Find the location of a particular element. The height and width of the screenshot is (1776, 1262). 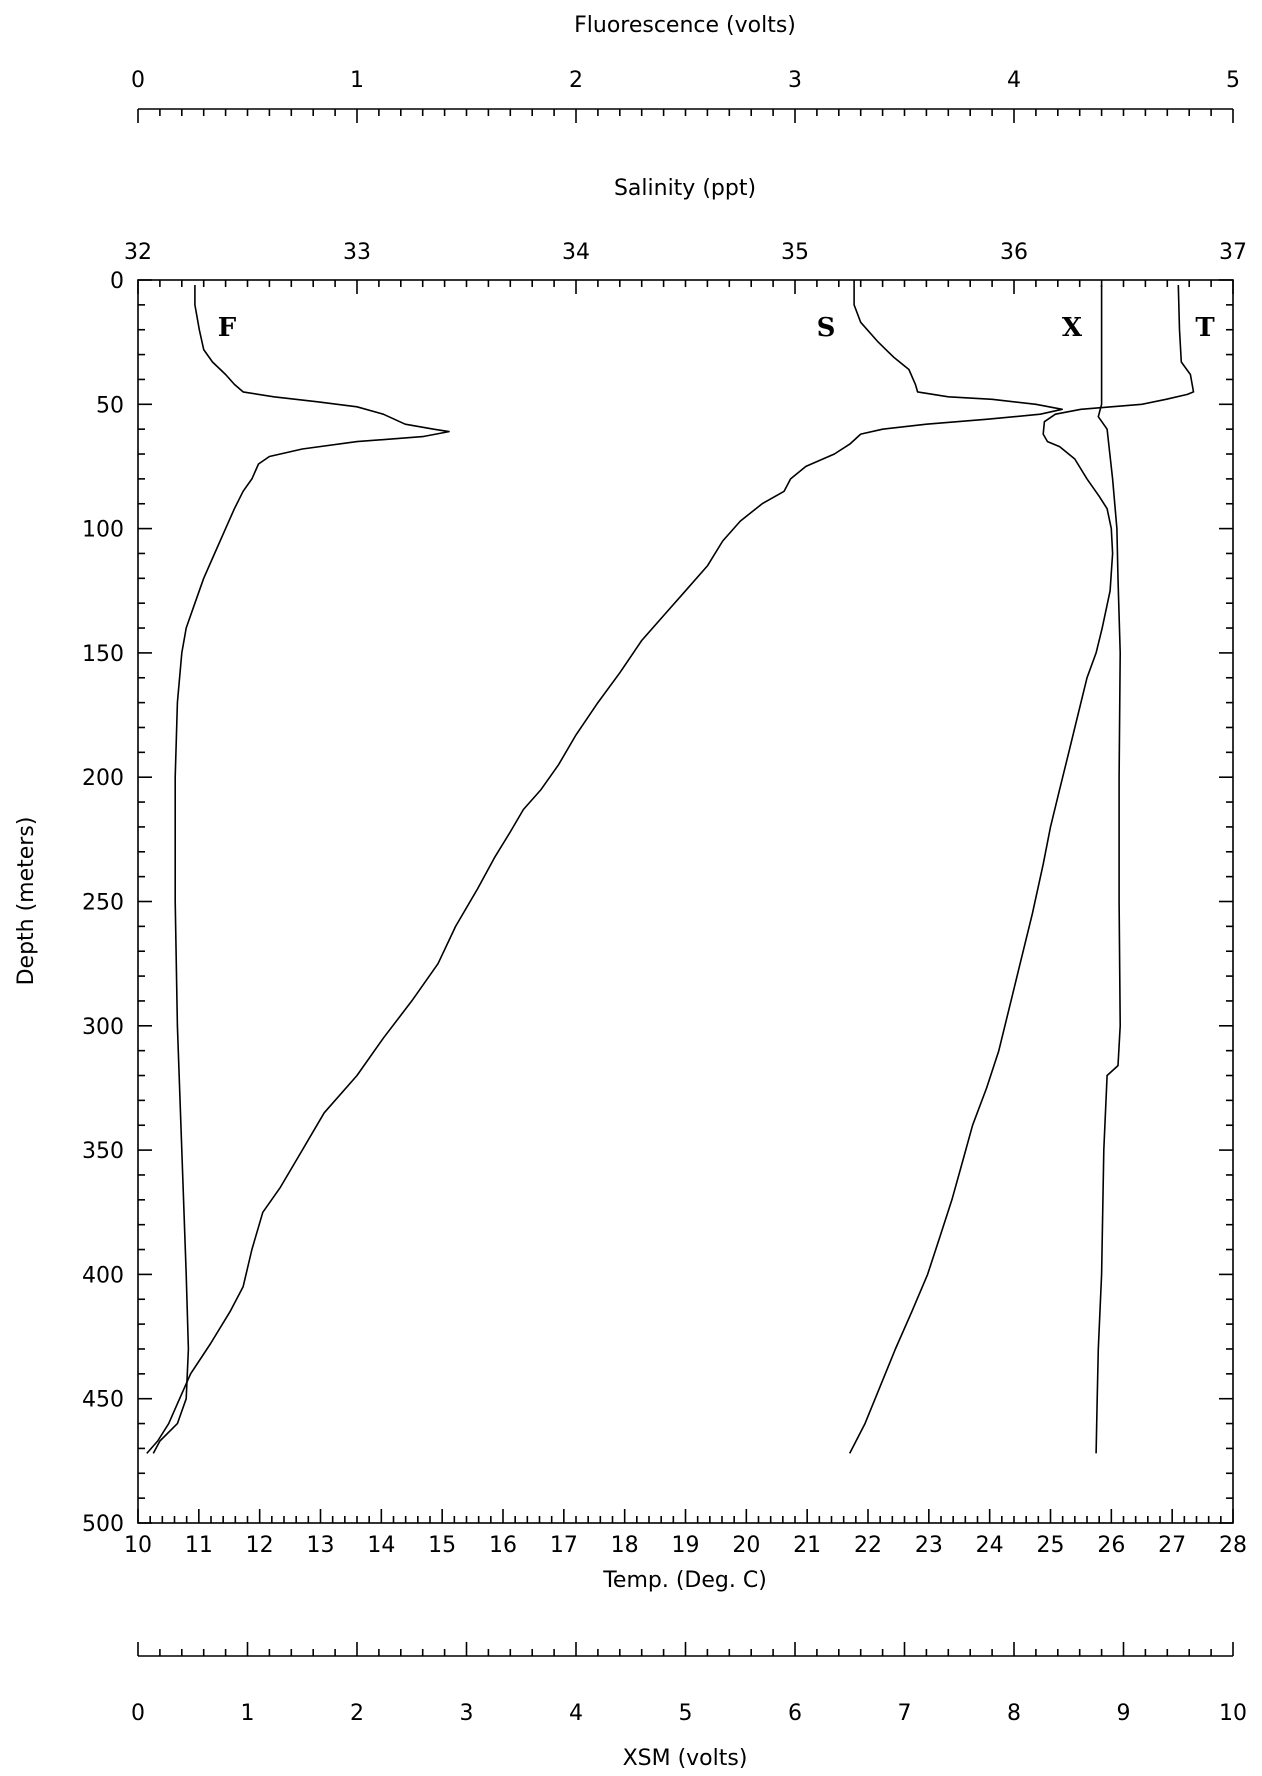

depth-tick-label: 150 is located at coordinates (103, 654).